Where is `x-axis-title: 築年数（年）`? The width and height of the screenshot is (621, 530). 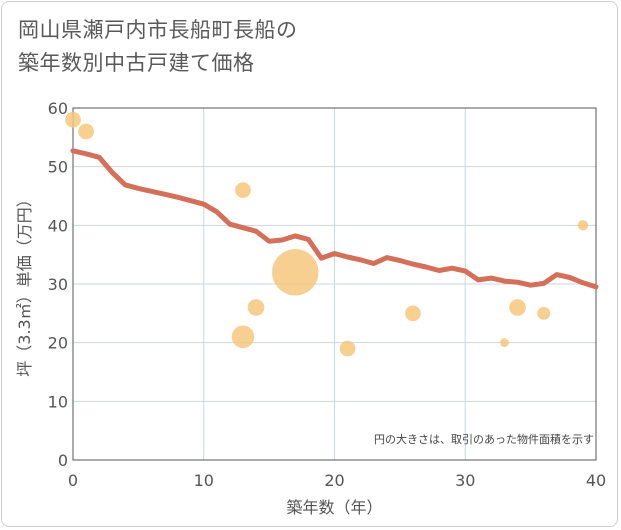 x-axis-title: 築年数（年） is located at coordinates (334, 507).